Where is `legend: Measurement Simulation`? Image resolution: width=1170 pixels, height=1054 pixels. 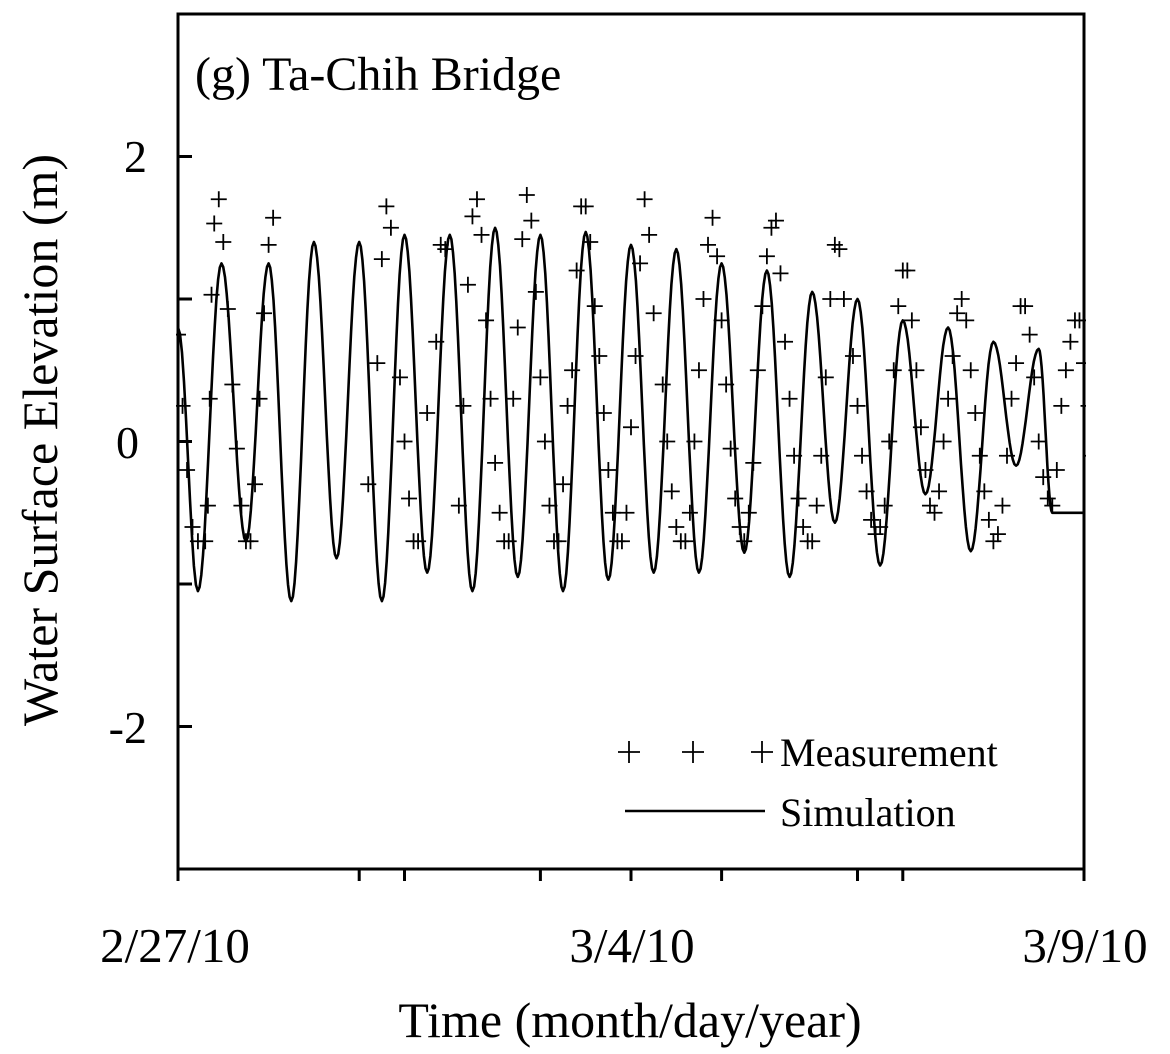 legend: Measurement Simulation is located at coordinates (808, 782).